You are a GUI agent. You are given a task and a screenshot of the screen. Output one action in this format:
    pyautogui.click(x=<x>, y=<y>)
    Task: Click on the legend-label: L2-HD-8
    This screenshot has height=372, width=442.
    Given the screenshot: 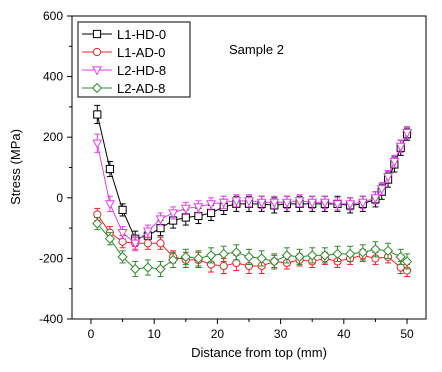 What is the action you would take?
    pyautogui.click(x=141, y=70)
    